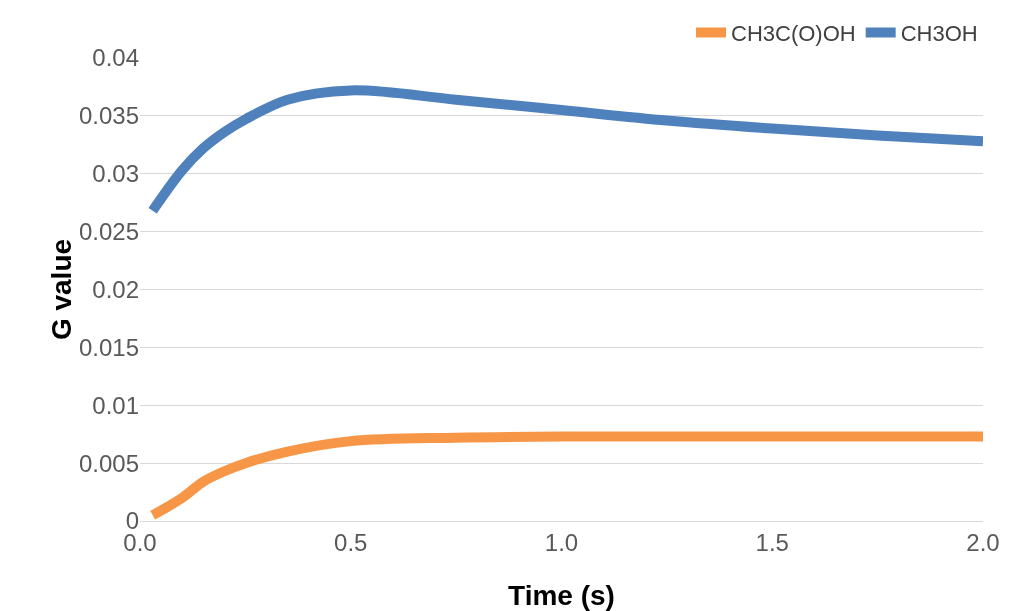 This screenshot has height=611, width=1015. Describe the element at coordinates (983, 542) in the screenshot. I see `x-tick-label: 2.0` at that location.